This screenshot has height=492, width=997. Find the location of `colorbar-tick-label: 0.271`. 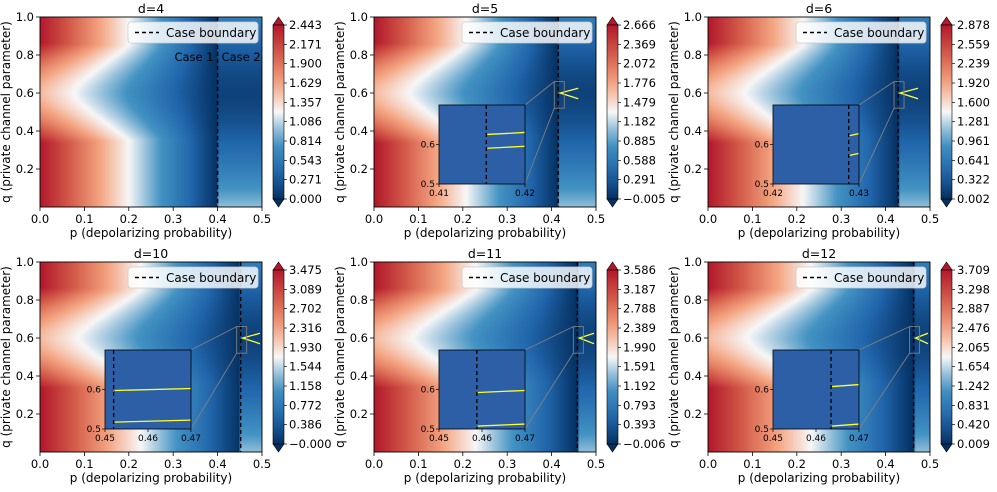

colorbar-tick-label: 0.271 is located at coordinates (305, 180).